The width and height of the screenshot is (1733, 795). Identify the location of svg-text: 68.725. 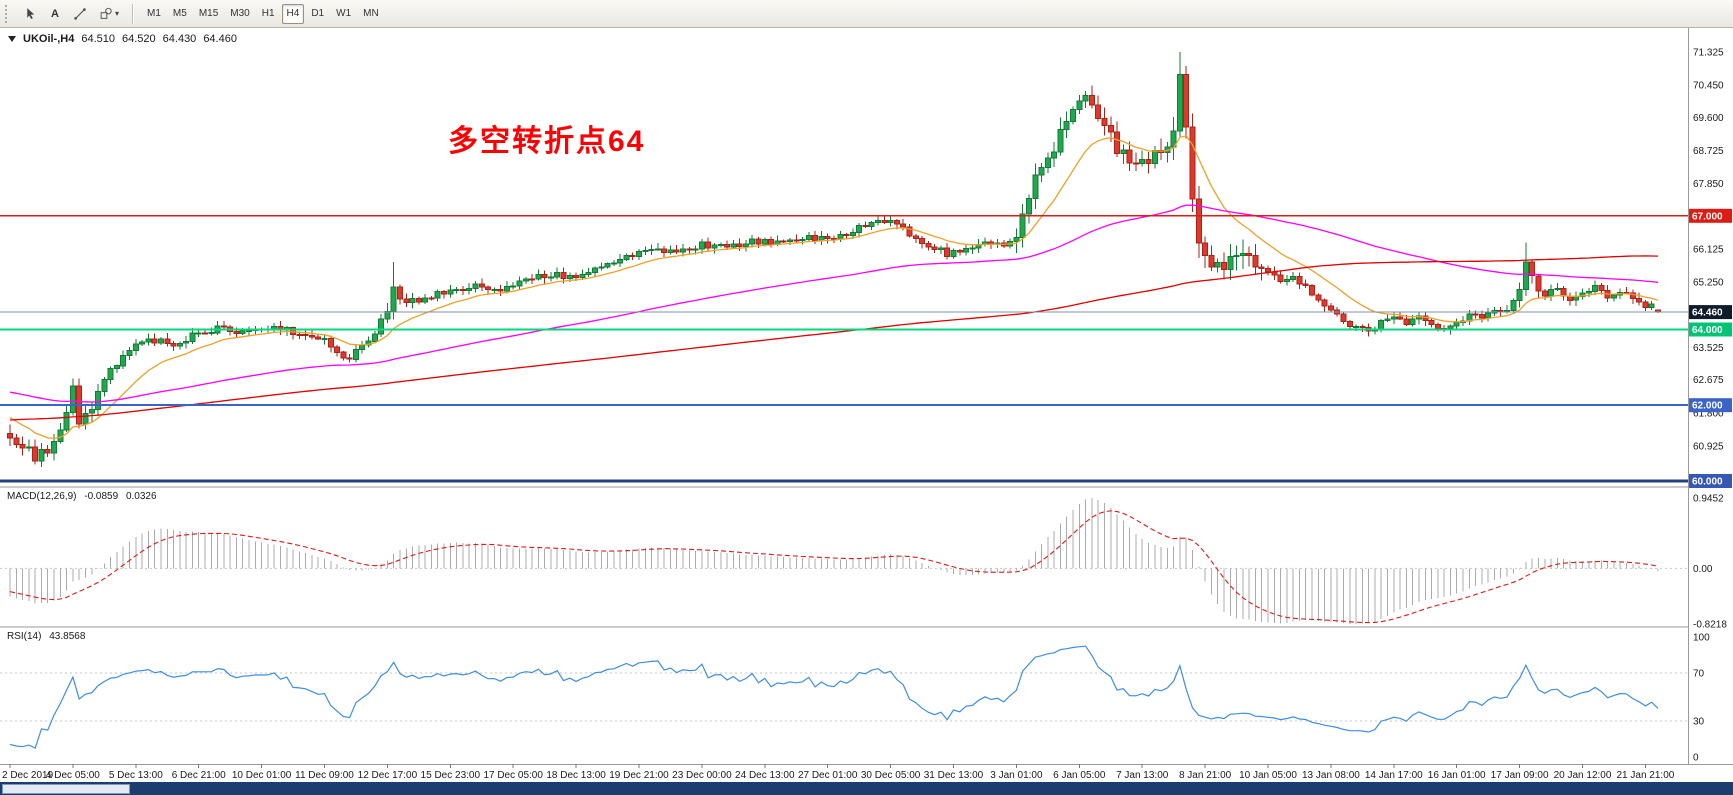
(1708, 151).